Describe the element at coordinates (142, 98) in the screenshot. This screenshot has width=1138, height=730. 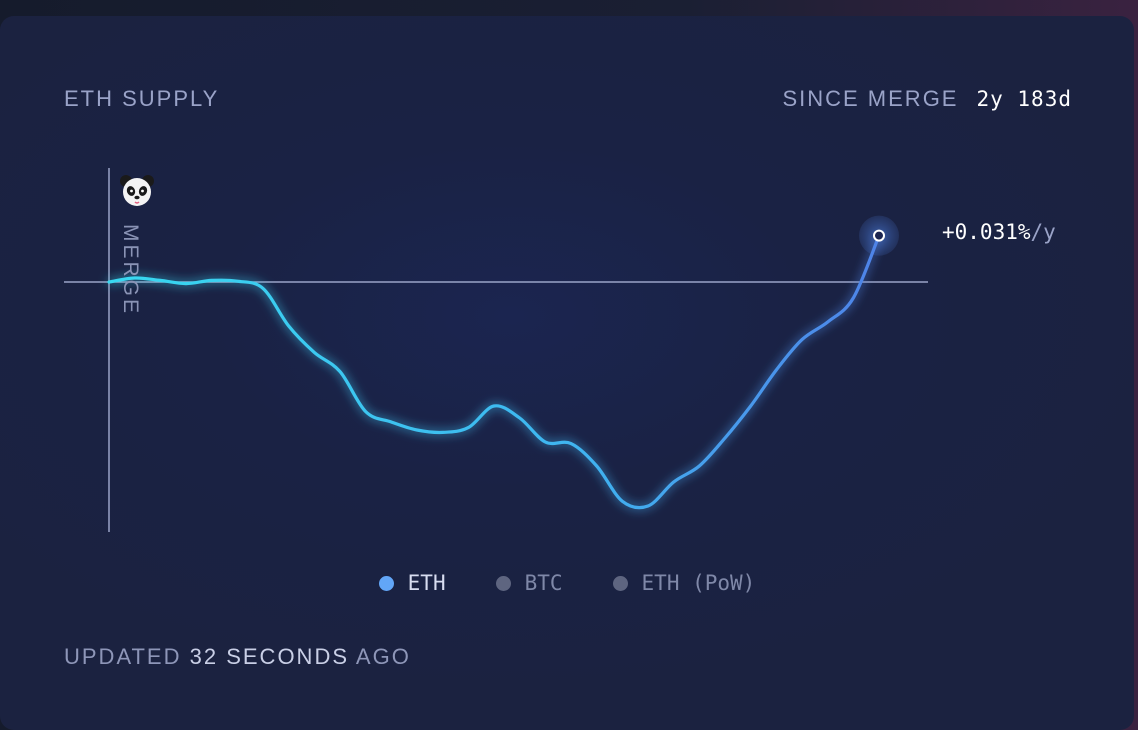
I see `card-title: ETH SUPPLY` at that location.